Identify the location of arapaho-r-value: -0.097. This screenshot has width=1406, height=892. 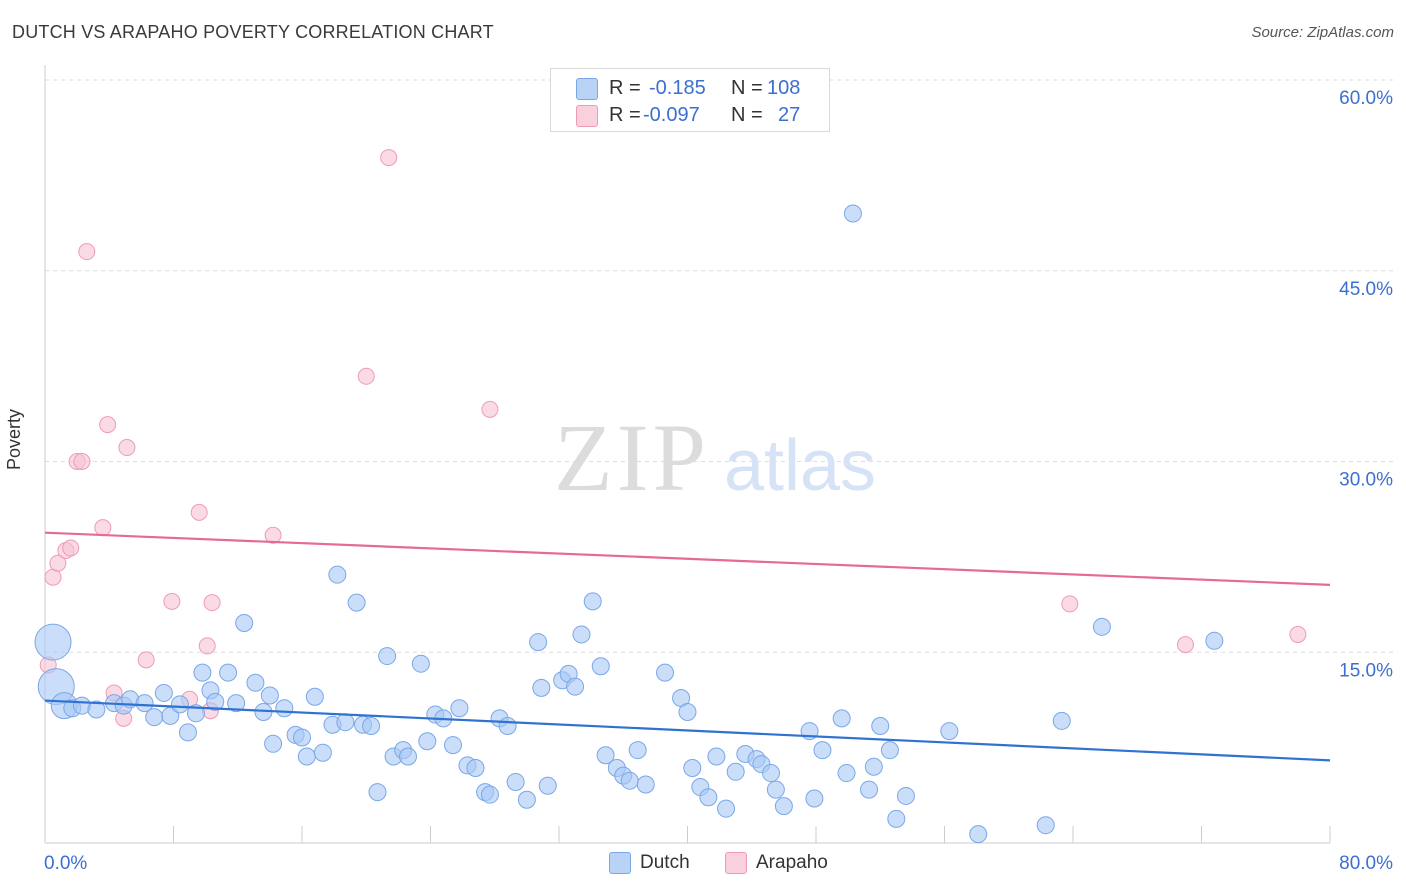
(671, 115).